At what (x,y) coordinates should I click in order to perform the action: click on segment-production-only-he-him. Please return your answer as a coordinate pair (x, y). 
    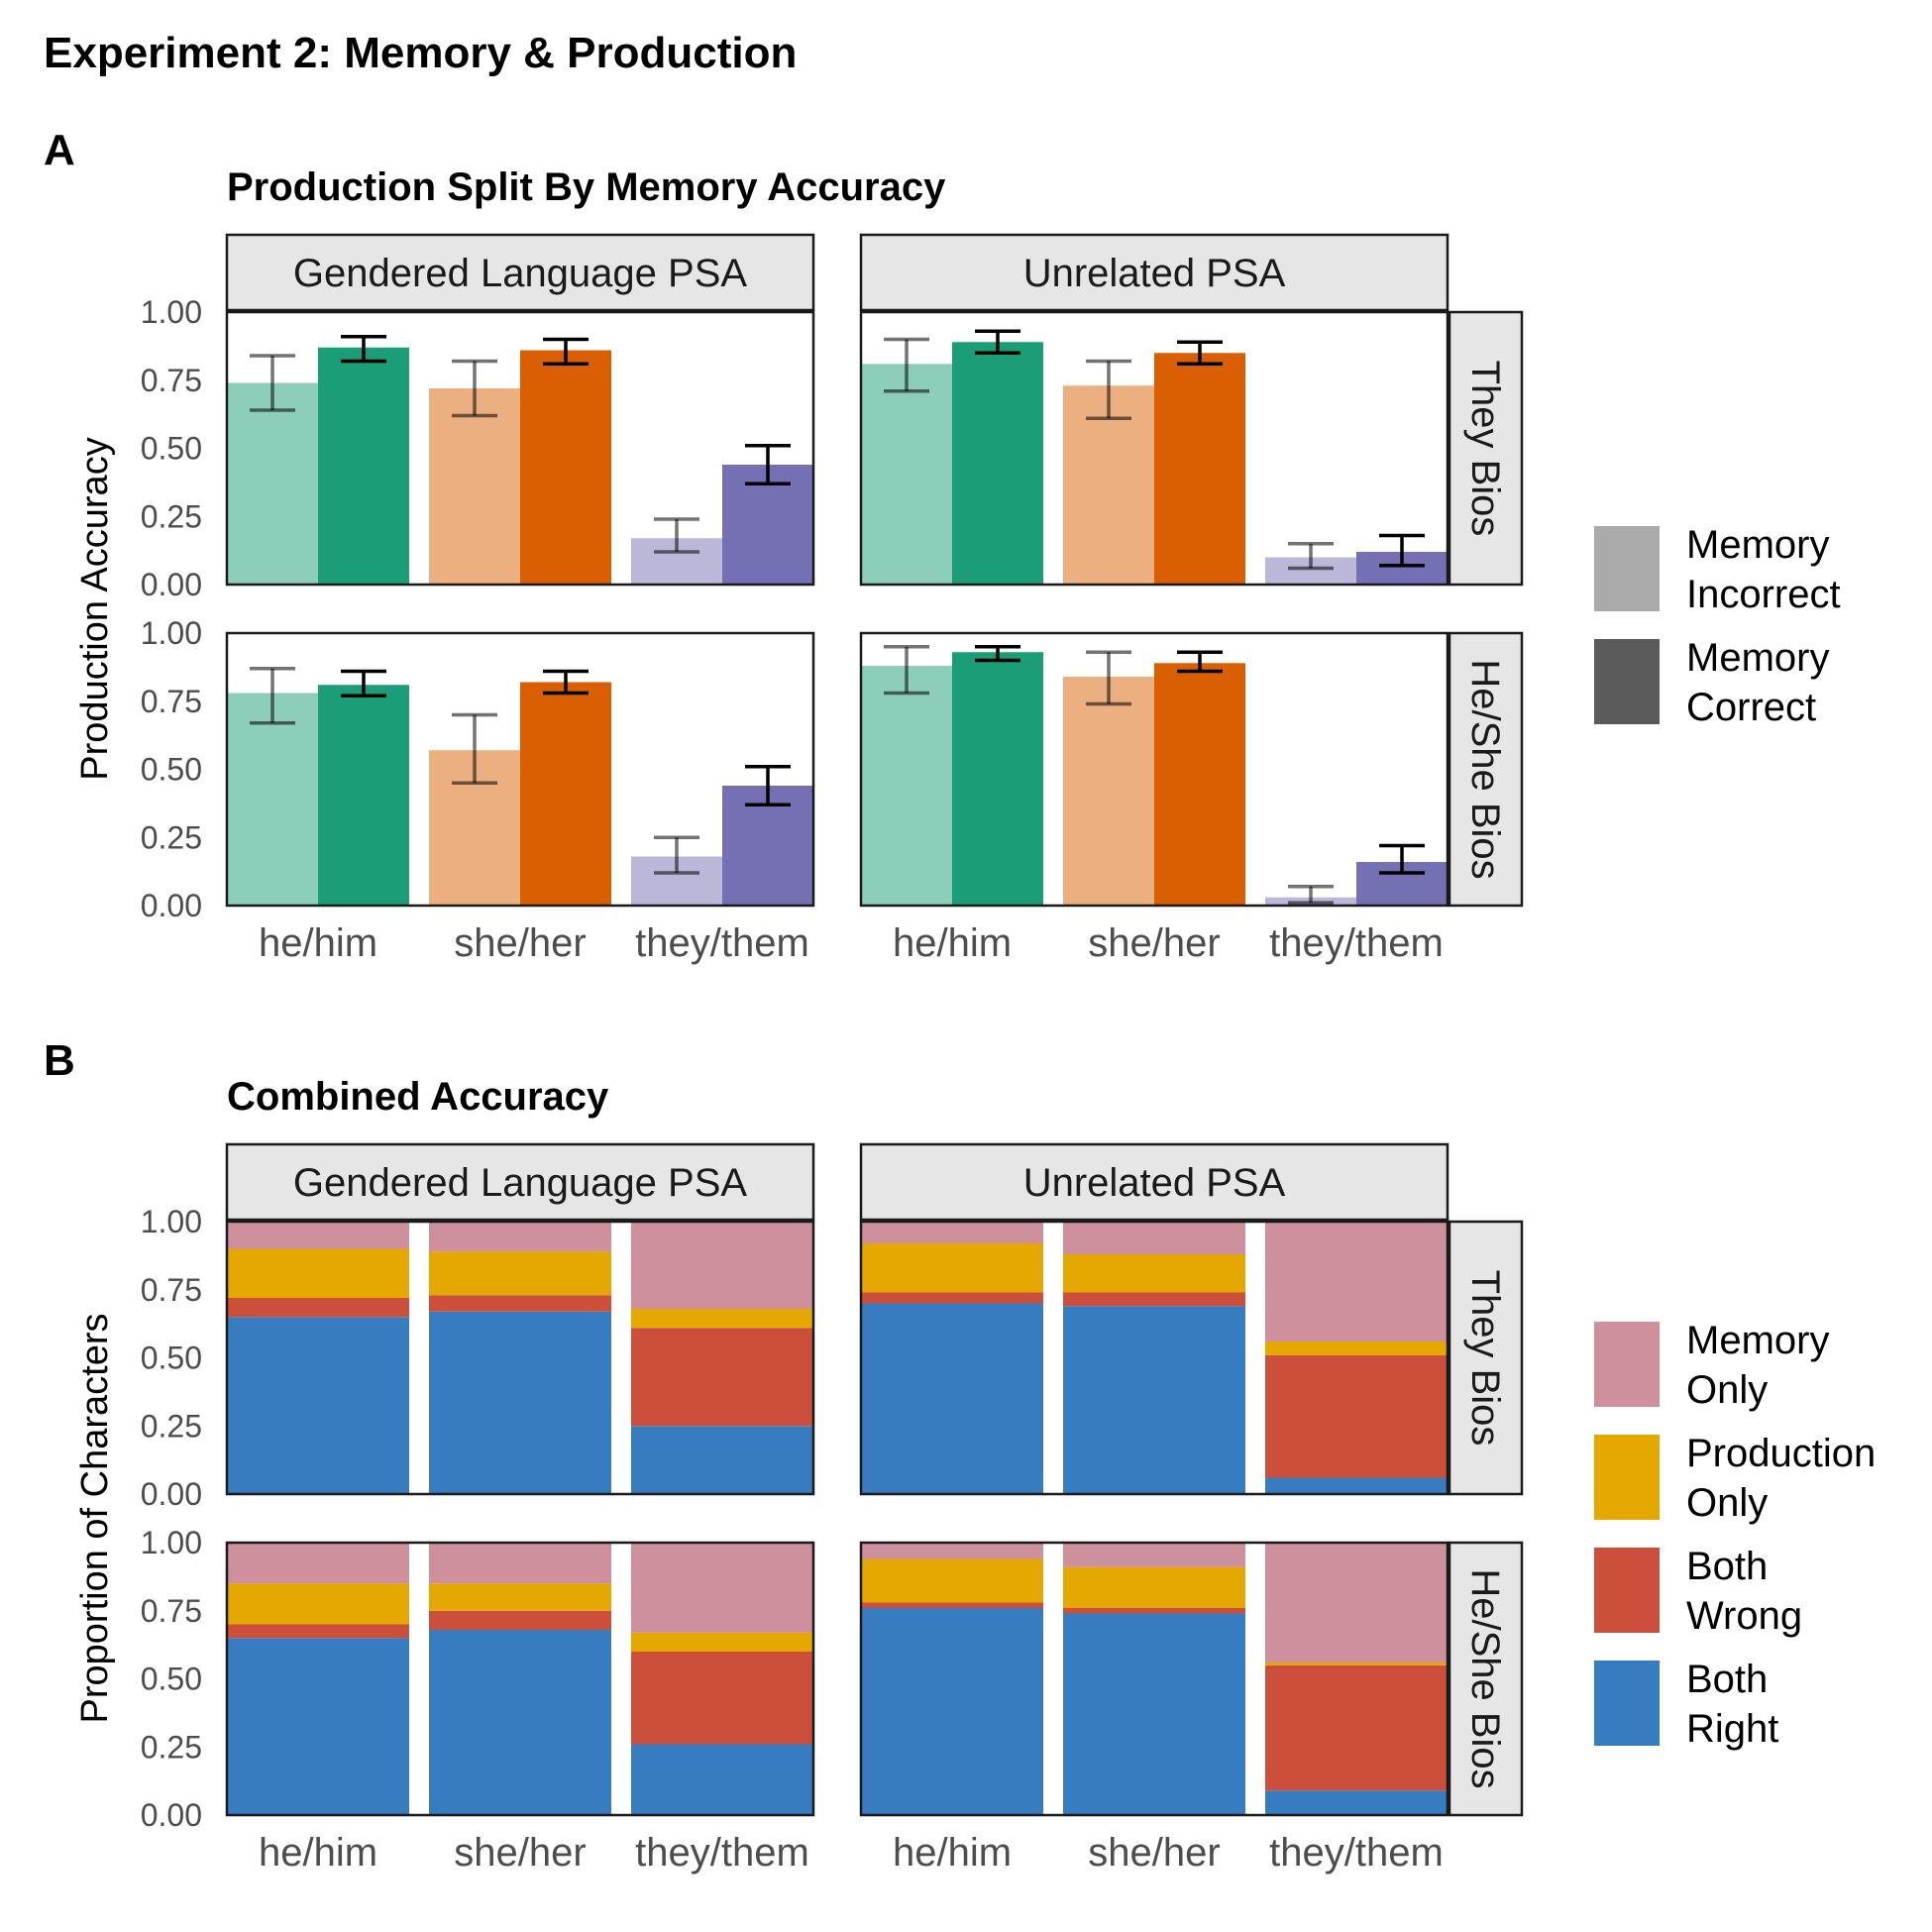
    Looking at the image, I should click on (318, 1604).